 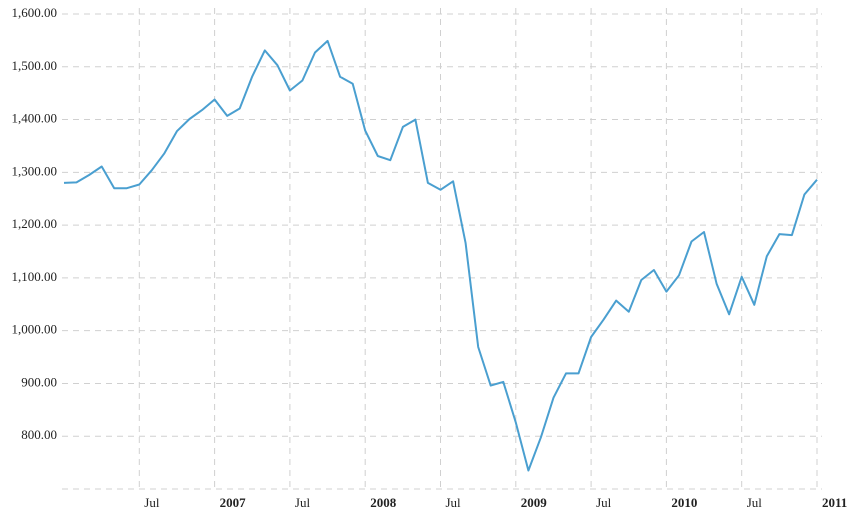 I want to click on x-tick-label: 2009, so click(x=534, y=502).